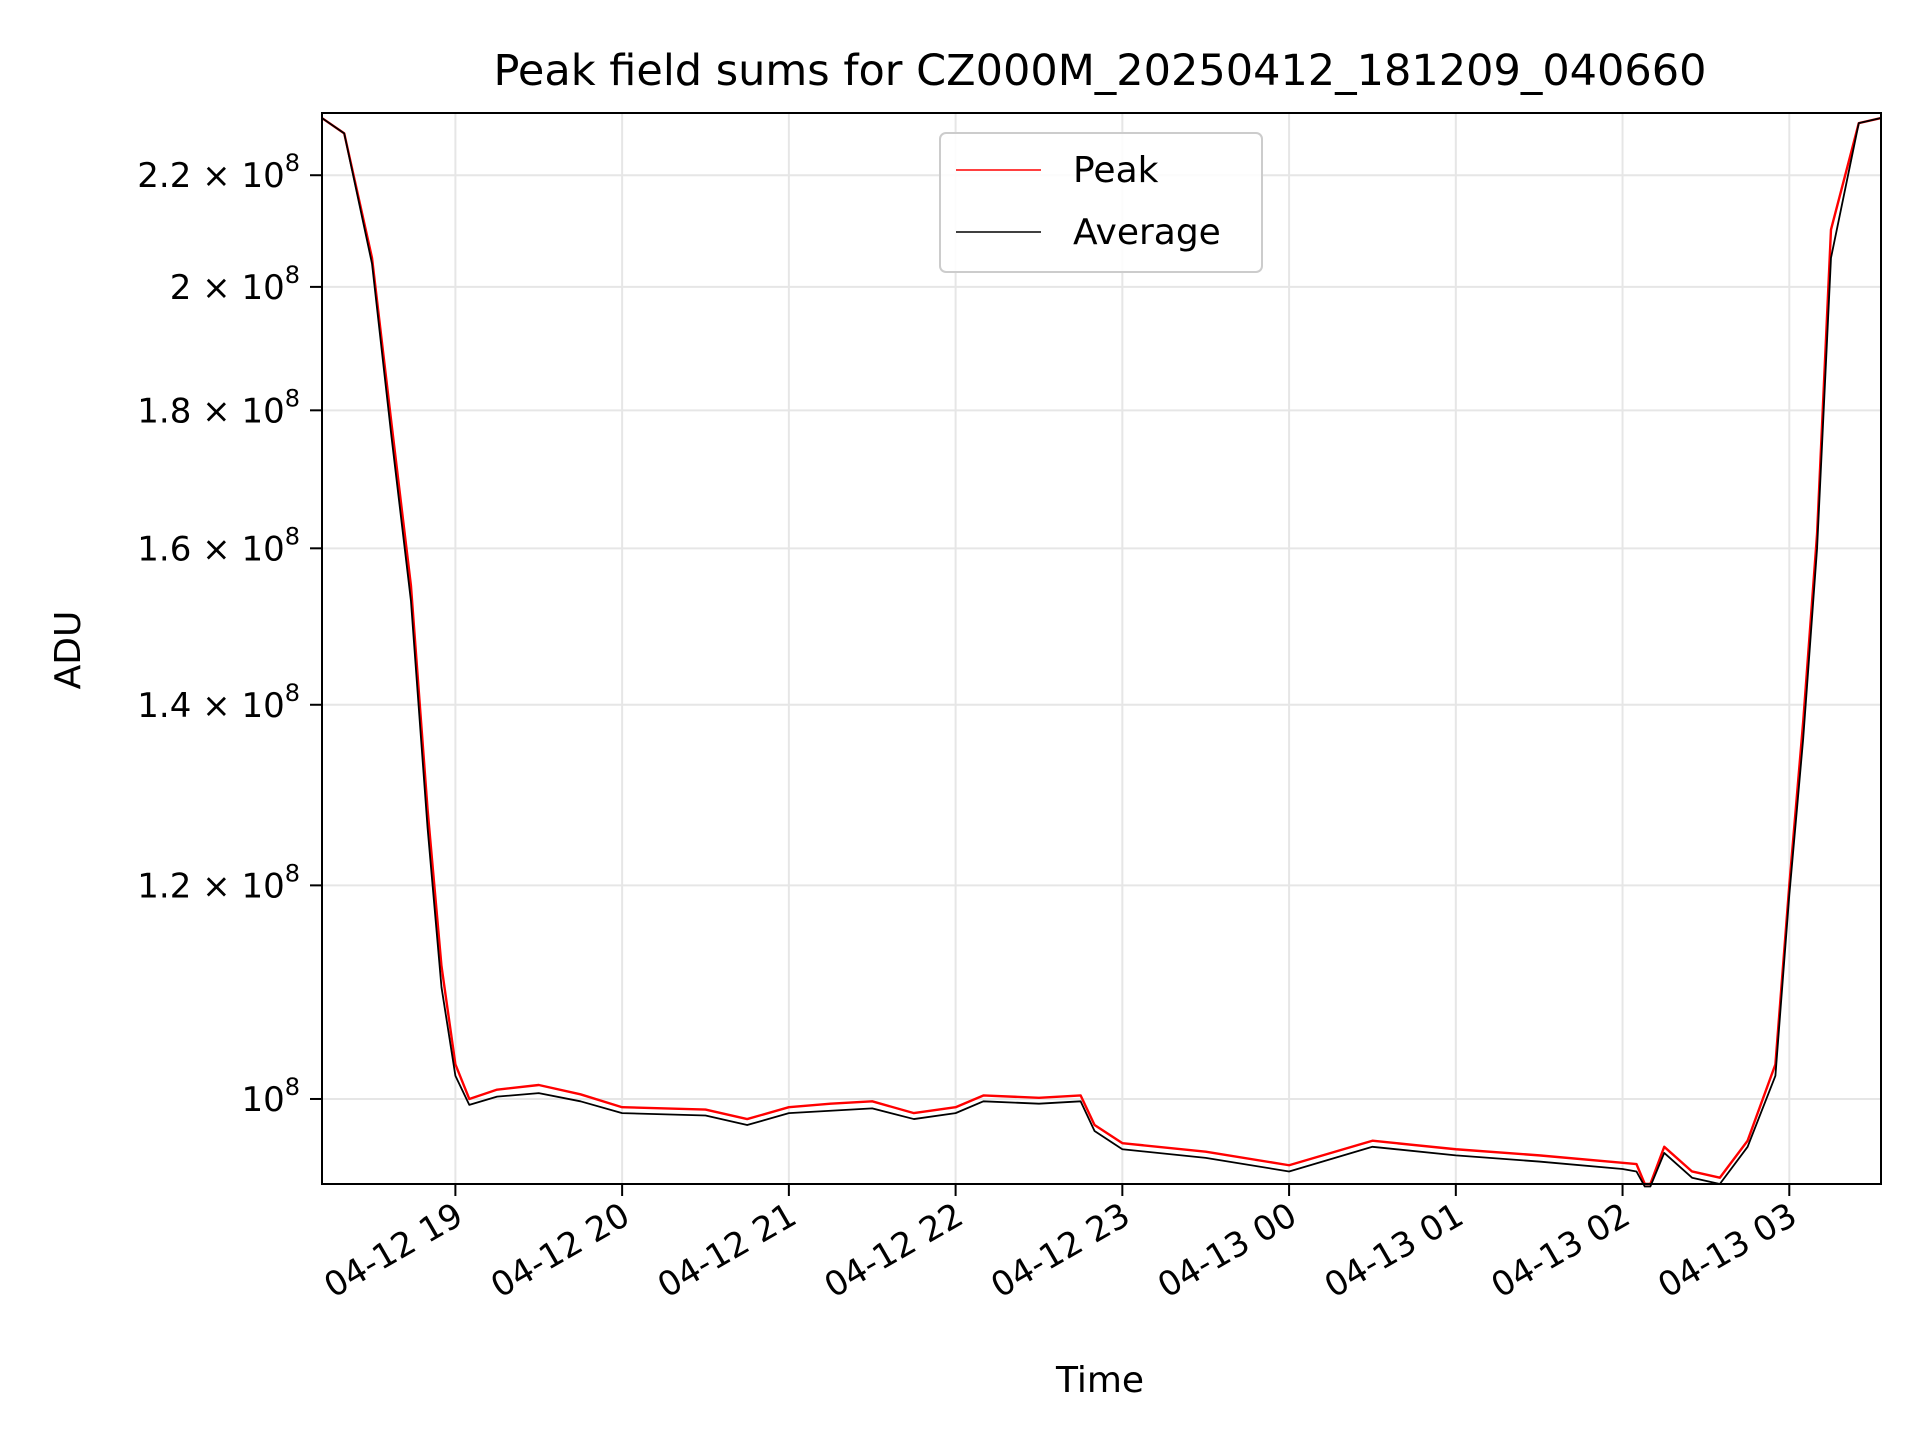 The image size is (1920, 1440). I want to click on y-tick-label: 2 × 108, so click(235, 284).